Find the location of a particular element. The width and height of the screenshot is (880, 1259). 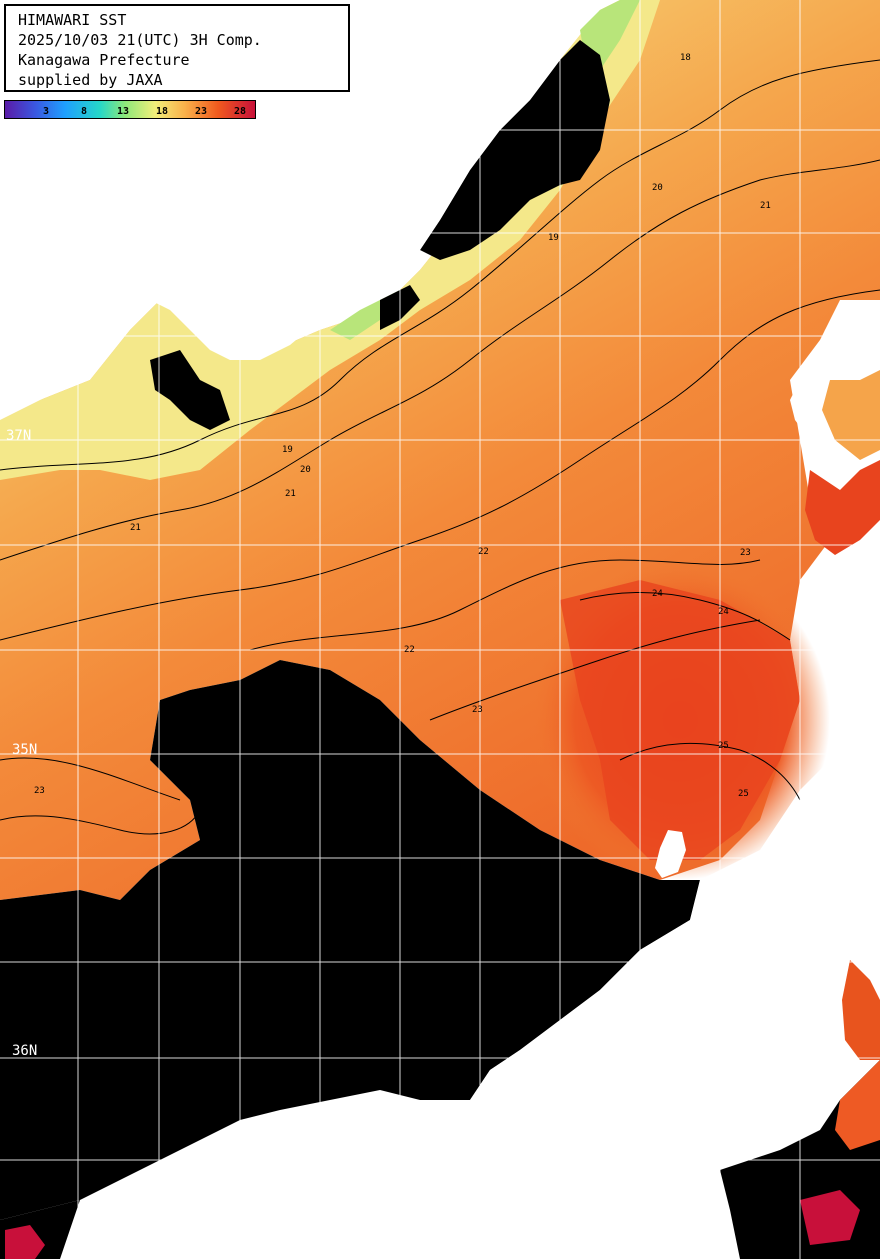

colorbar-tick-28: 28 is located at coordinates (240, 111).